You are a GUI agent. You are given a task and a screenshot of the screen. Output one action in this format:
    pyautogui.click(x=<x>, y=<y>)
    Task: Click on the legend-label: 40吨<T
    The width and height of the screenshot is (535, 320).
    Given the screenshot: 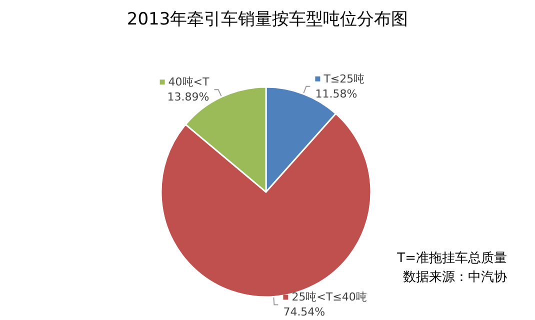 What is the action you would take?
    pyautogui.click(x=187, y=82)
    